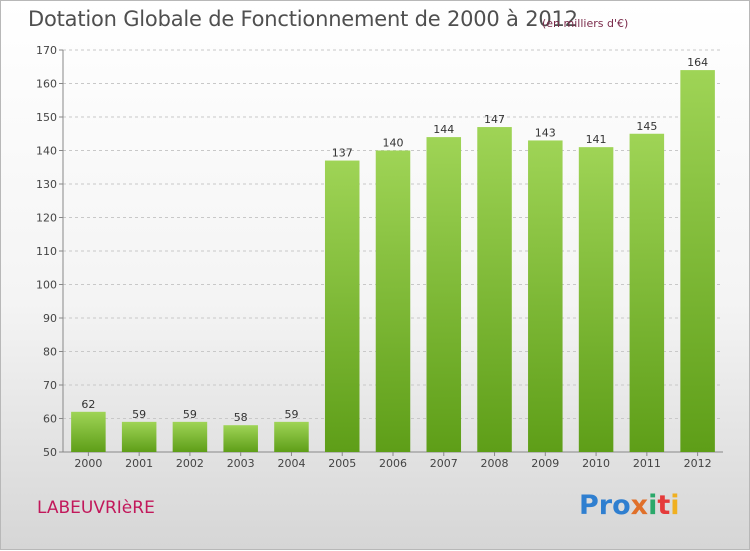 This screenshot has height=551, width=750. Describe the element at coordinates (50, 452) in the screenshot. I see `y-tick-label: 50` at that location.